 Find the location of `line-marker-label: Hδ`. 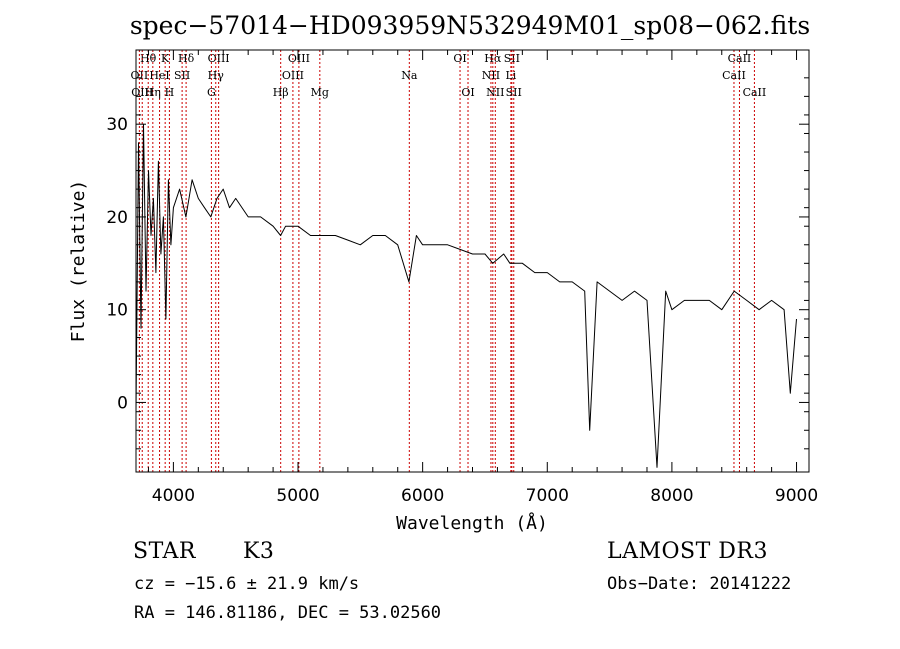

line-marker-label: Hδ is located at coordinates (186, 58).